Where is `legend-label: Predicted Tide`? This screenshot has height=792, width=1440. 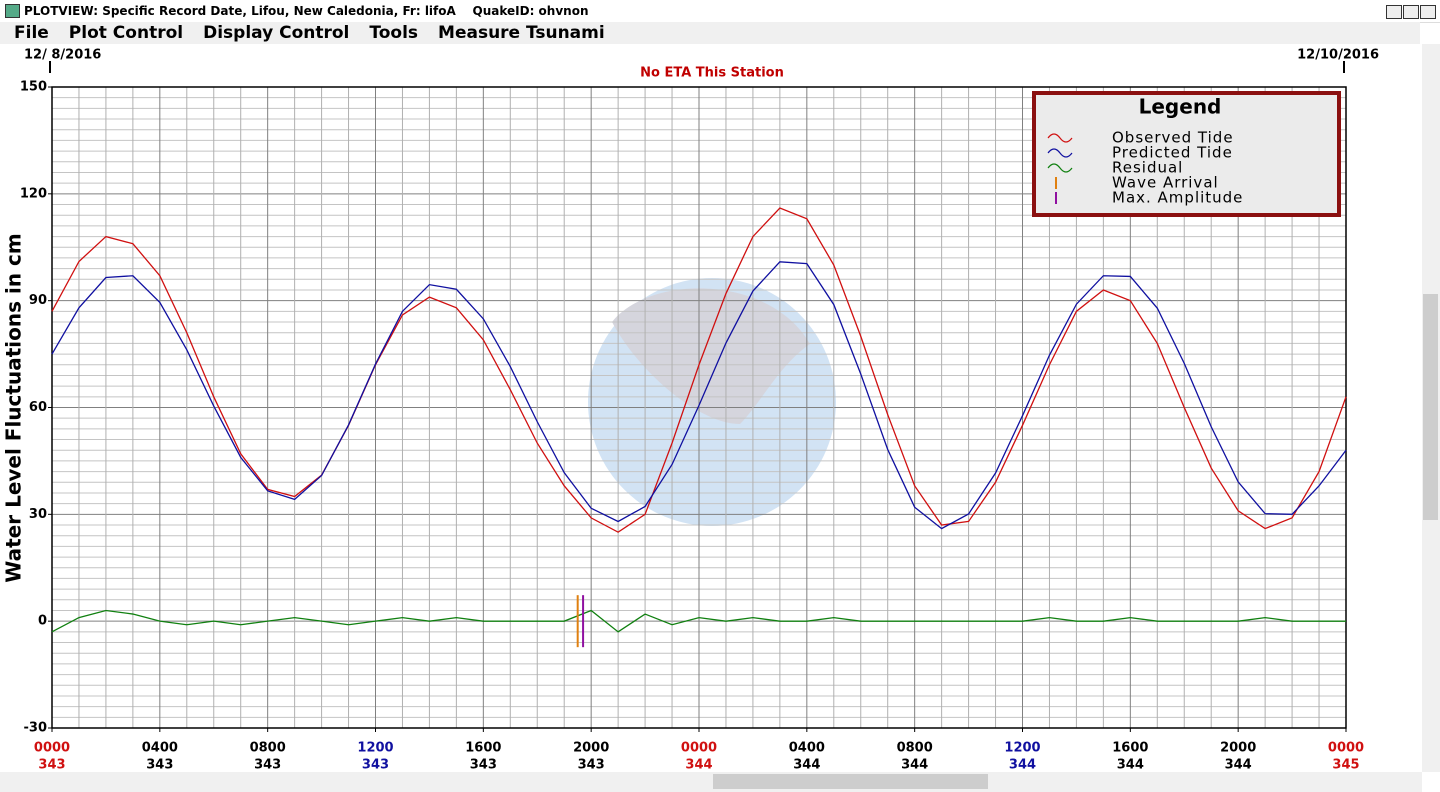
legend-label: Predicted Tide is located at coordinates (1172, 153).